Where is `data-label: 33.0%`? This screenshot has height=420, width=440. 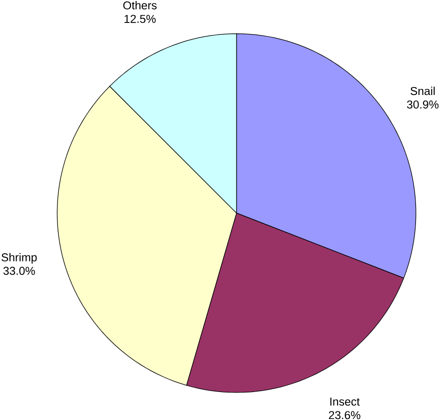
data-label: 33.0% is located at coordinates (19, 270).